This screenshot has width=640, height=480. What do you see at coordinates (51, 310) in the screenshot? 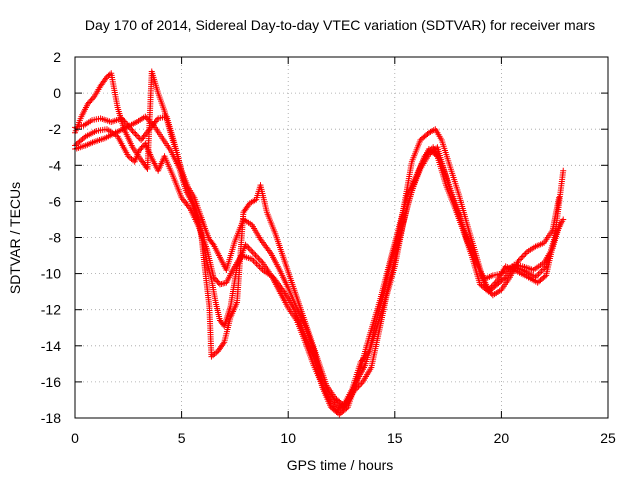
I see `y-tick-label: -12` at bounding box center [51, 310].